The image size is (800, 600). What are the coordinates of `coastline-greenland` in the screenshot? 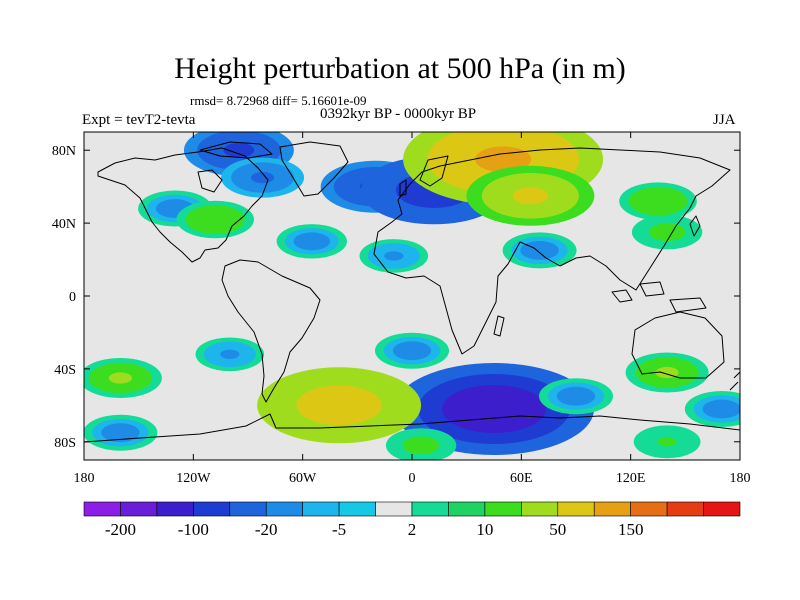 It's located at (314, 169).